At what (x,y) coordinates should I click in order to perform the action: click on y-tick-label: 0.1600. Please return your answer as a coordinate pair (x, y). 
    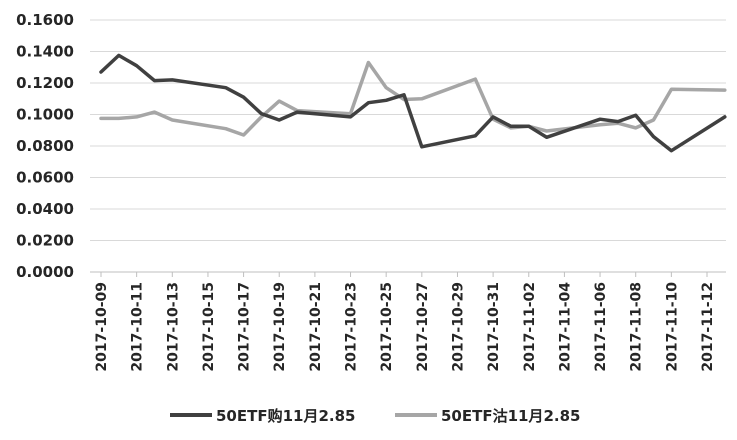
    Looking at the image, I should click on (45, 20).